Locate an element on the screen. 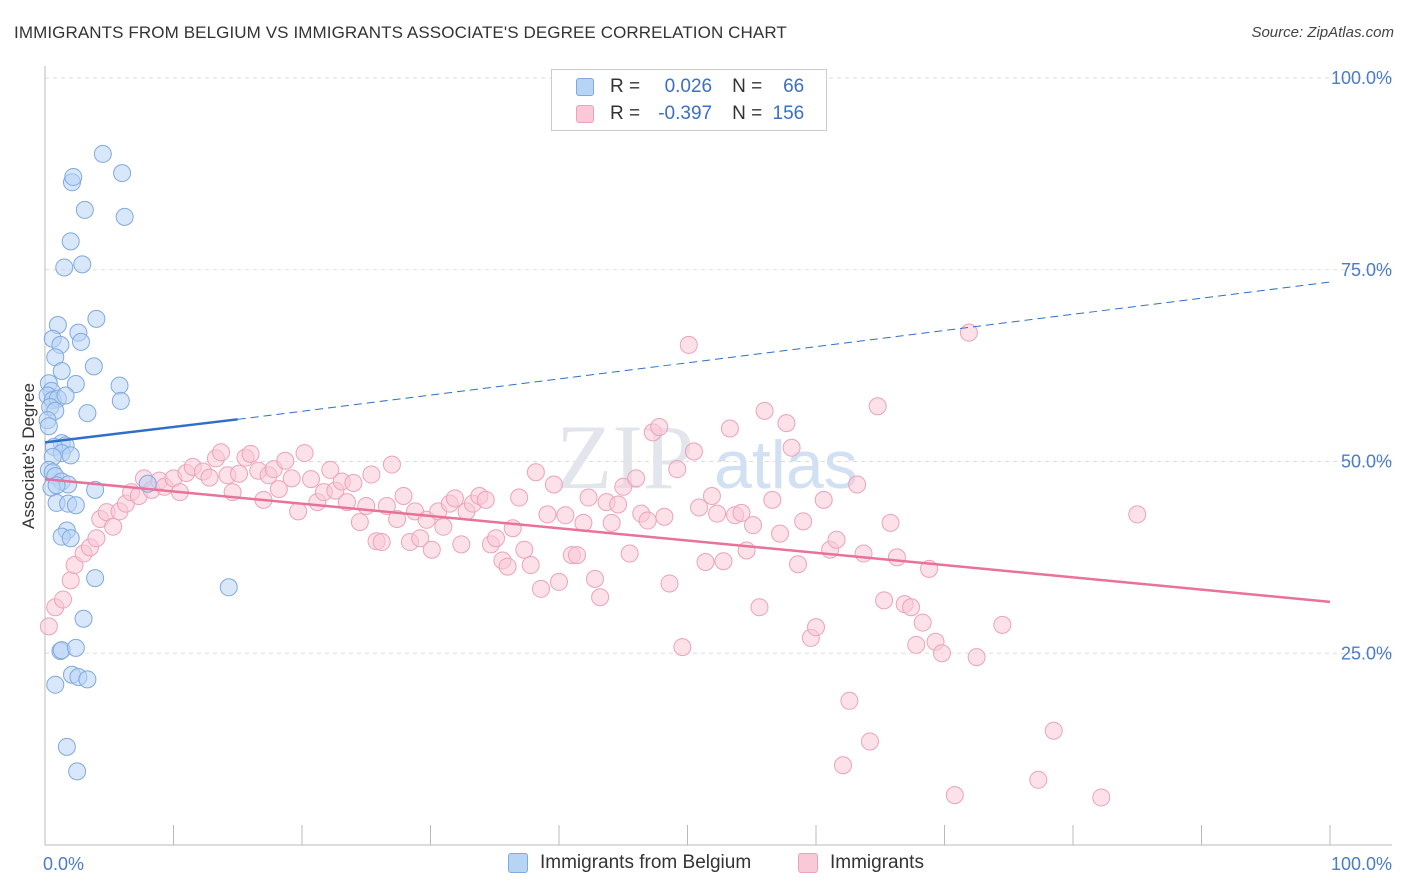  series-legend-belgium: Immigrants from Belgium is located at coordinates (629, 863).